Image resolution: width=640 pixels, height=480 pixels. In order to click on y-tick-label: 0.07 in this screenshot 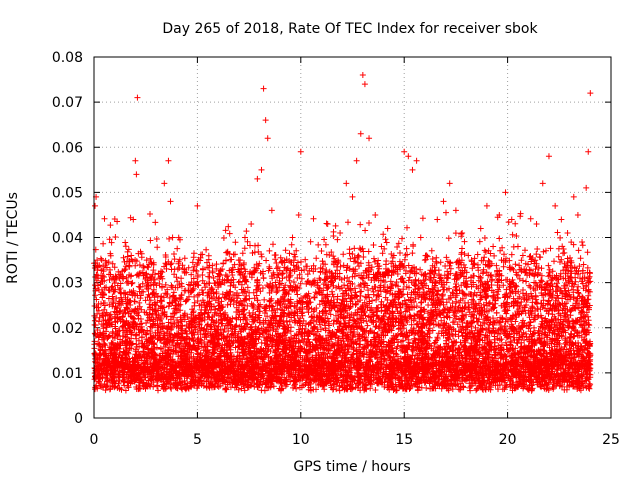, I will do `click(67, 103)`.